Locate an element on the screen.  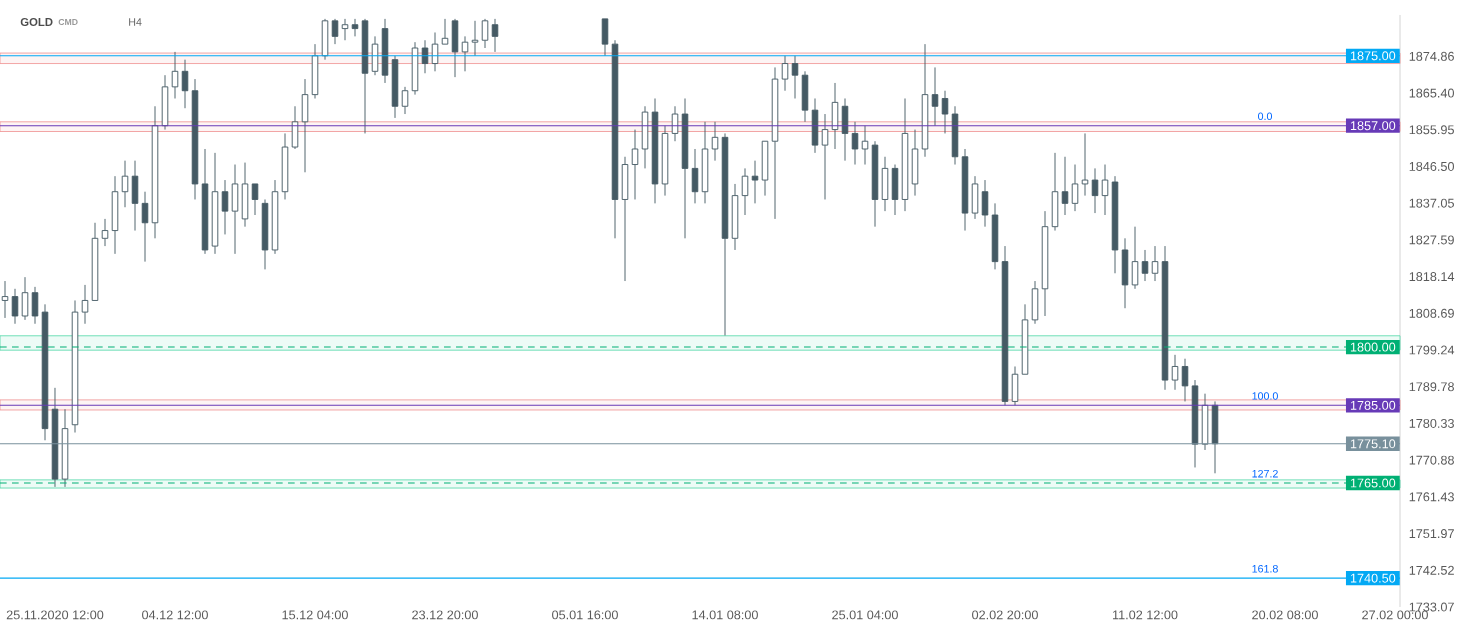
y-tick-label: 1733.07 is located at coordinates (1431, 607).